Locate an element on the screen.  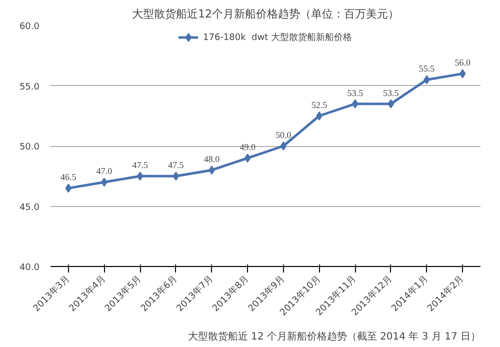
text: 55.5 is located at coordinates (426, 69).